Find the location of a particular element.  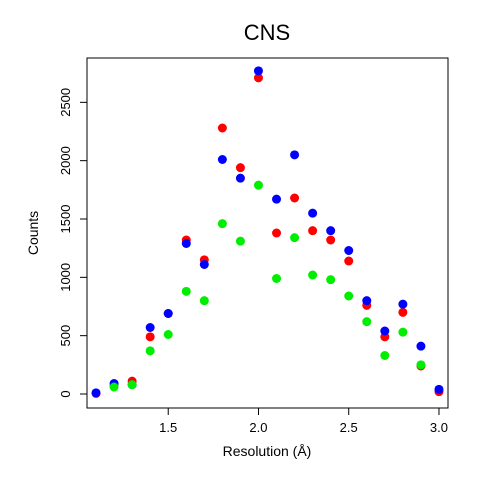

chart-title: CNS is located at coordinates (267, 32).